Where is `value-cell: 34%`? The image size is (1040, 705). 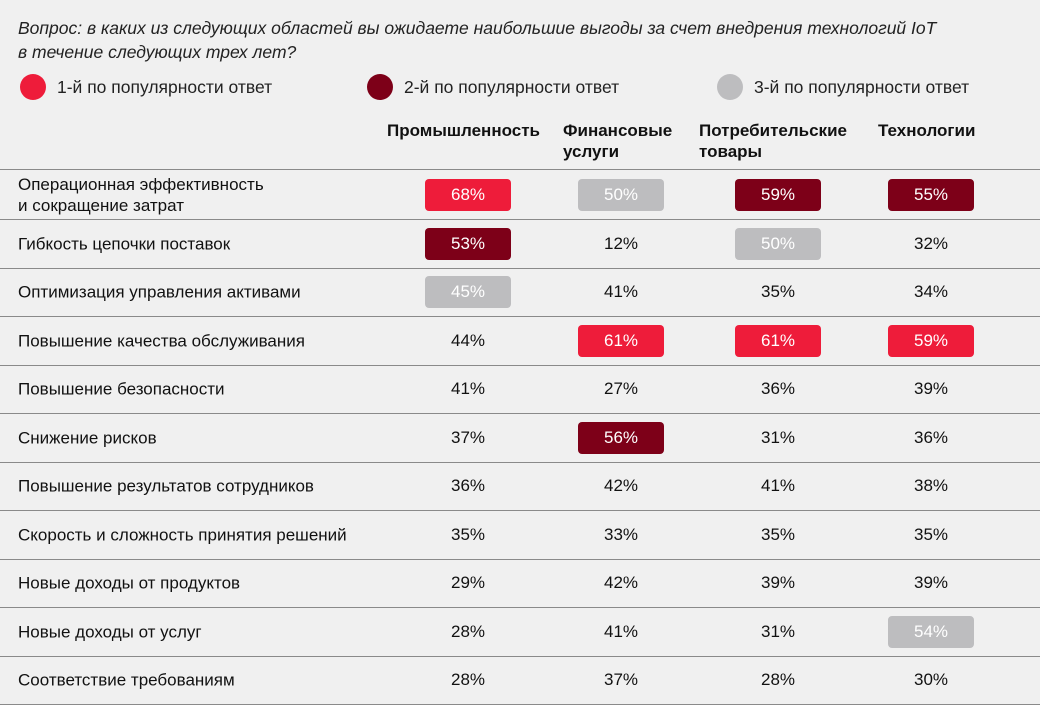 value-cell: 34% is located at coordinates (931, 292).